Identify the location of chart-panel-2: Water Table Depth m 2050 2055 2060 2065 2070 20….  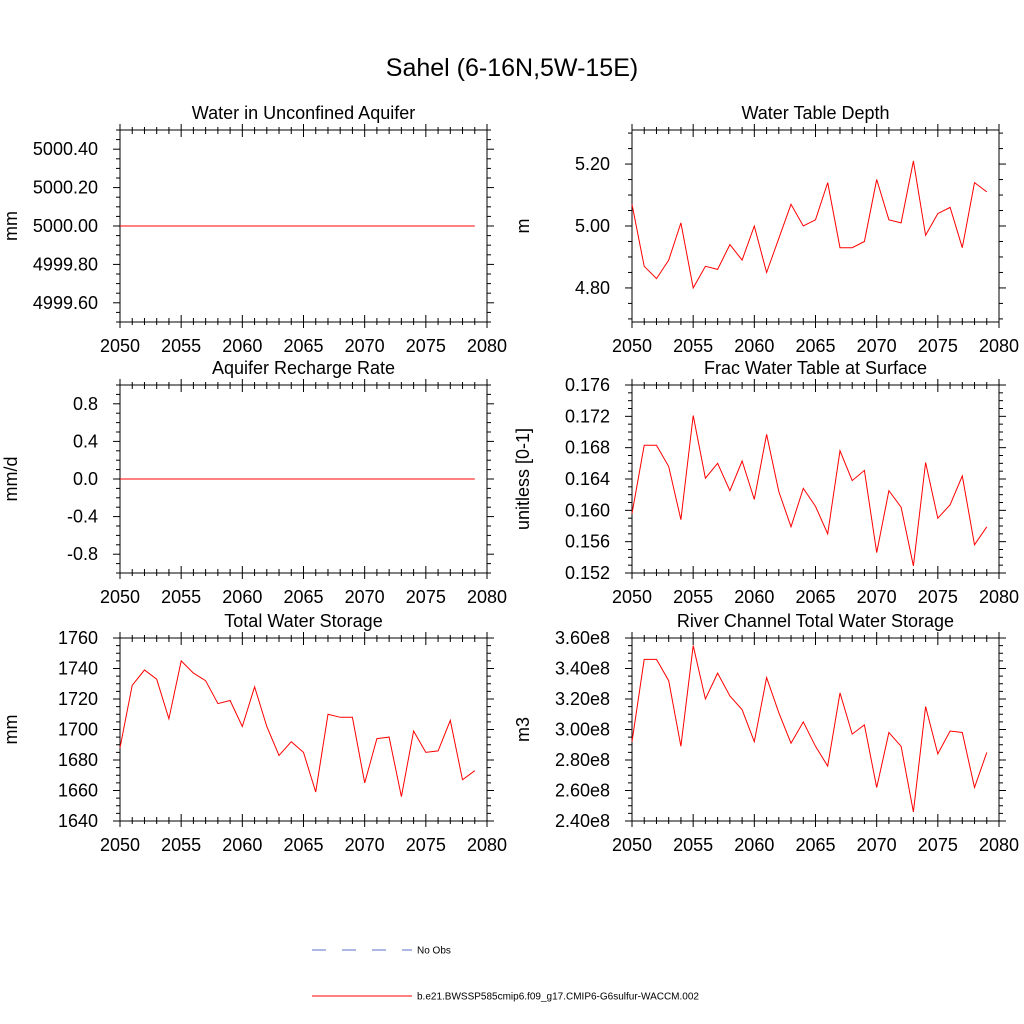
(766, 229).